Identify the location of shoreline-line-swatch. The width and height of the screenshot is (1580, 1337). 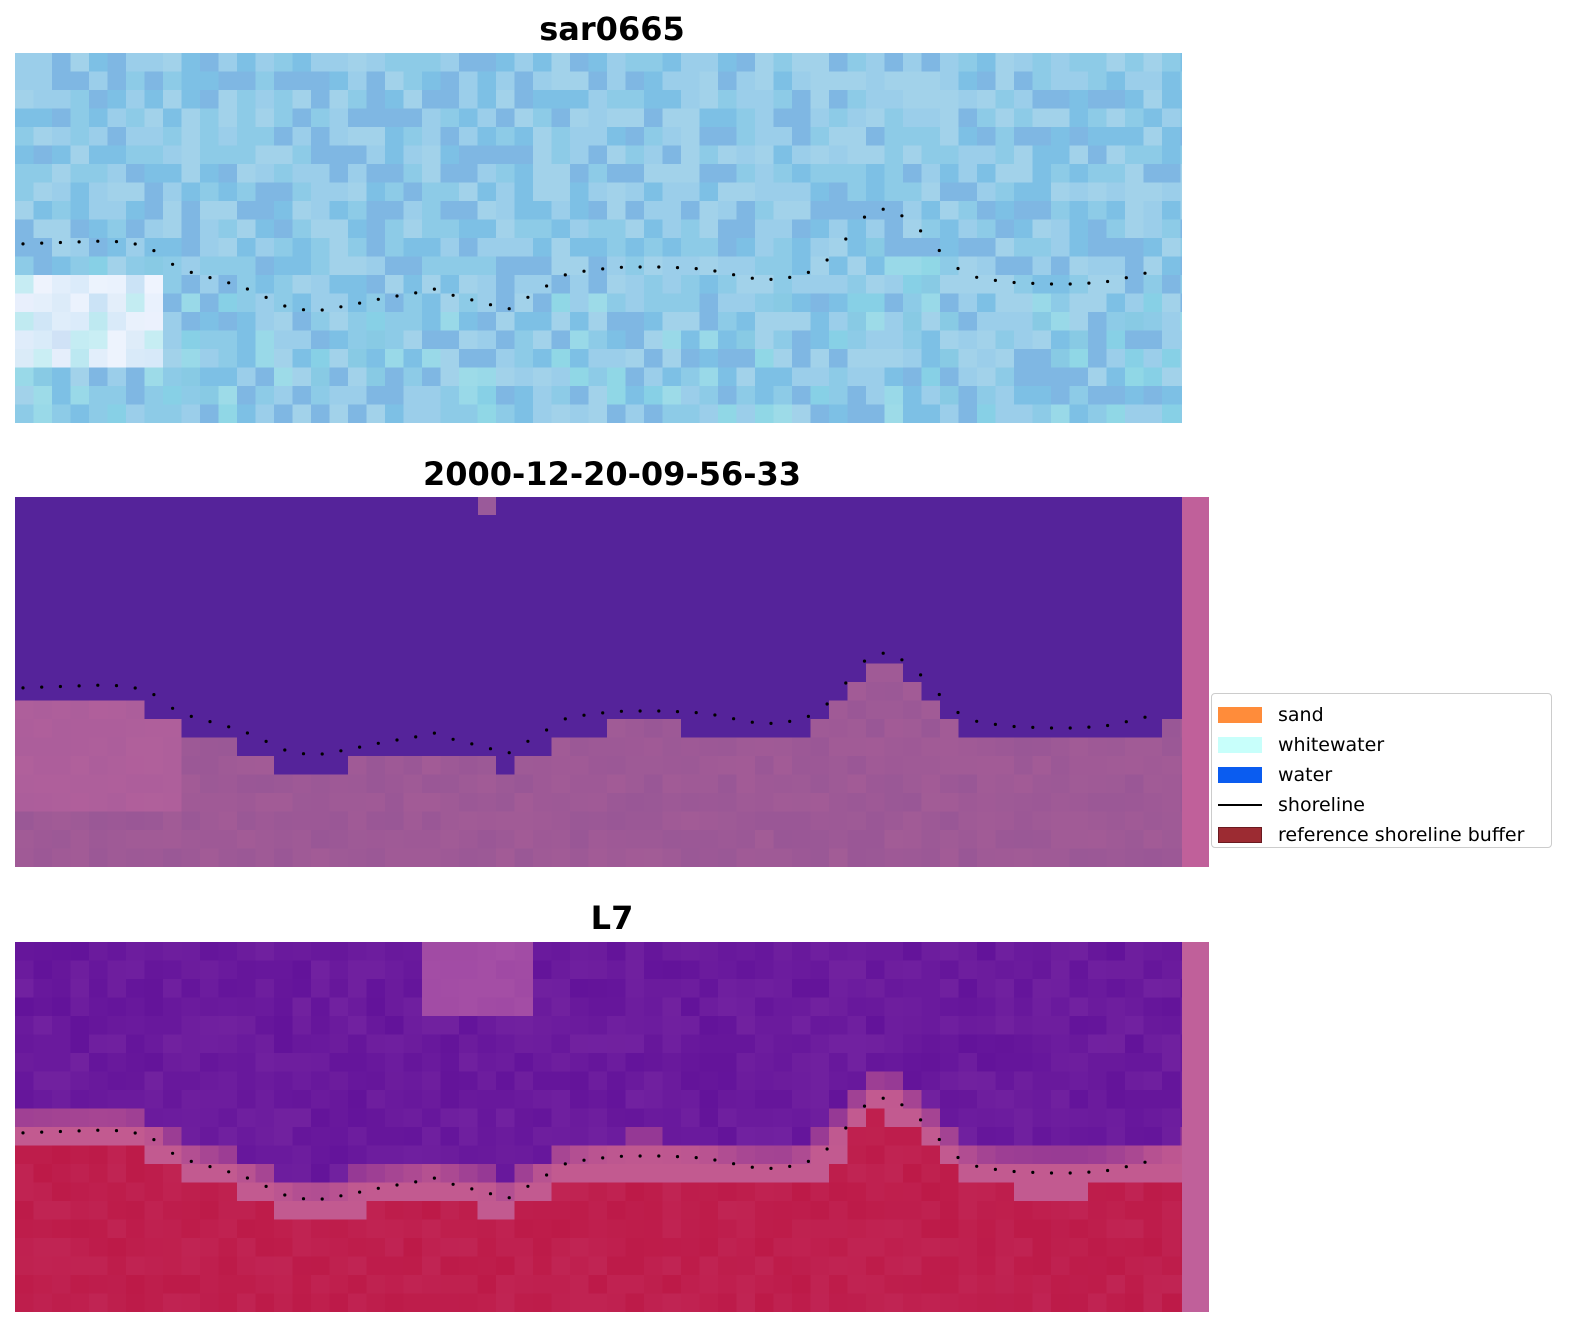
(1240, 805).